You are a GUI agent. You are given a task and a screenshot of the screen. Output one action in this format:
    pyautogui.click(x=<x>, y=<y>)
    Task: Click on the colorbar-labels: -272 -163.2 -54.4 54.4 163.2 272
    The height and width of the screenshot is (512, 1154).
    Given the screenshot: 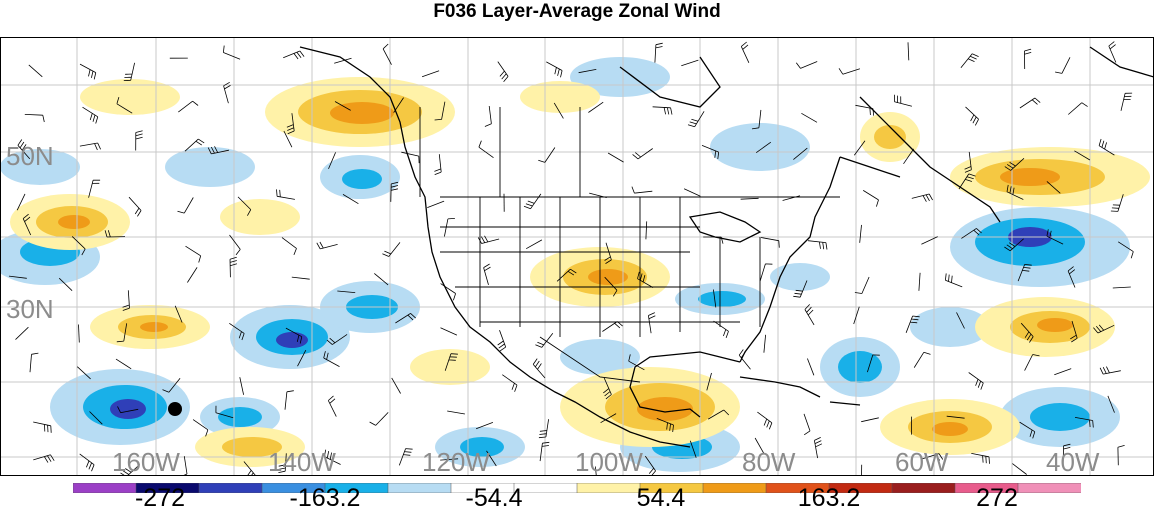 What is the action you would take?
    pyautogui.click(x=577, y=498)
    